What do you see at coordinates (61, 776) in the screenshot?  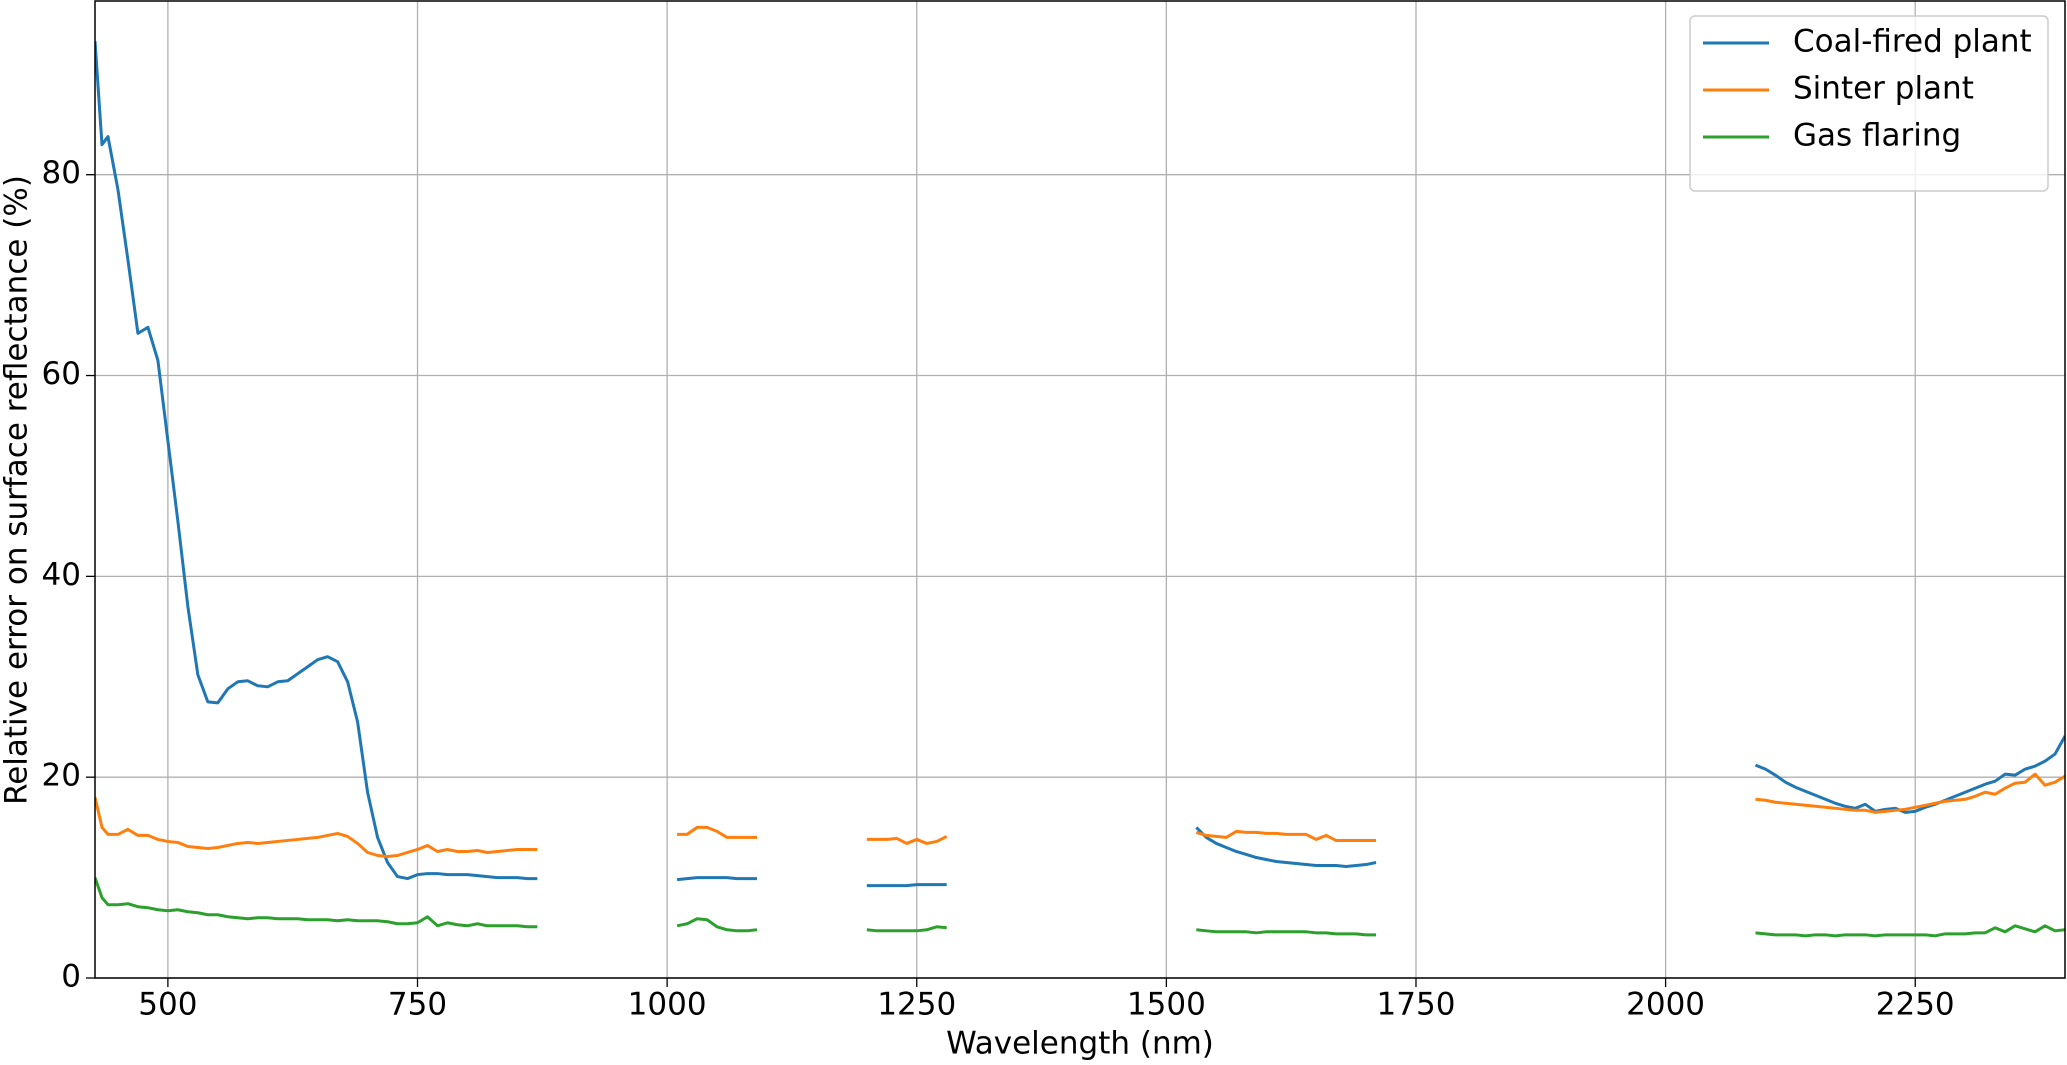 I see `y-tick-label: 20` at bounding box center [61, 776].